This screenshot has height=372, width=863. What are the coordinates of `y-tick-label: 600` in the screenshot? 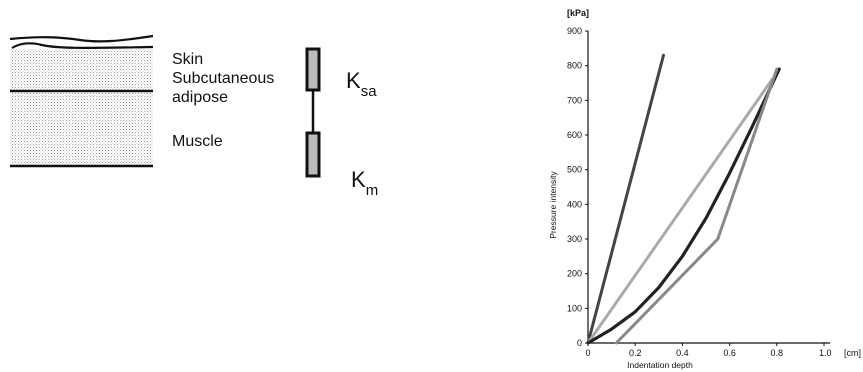 It's located at (574, 135).